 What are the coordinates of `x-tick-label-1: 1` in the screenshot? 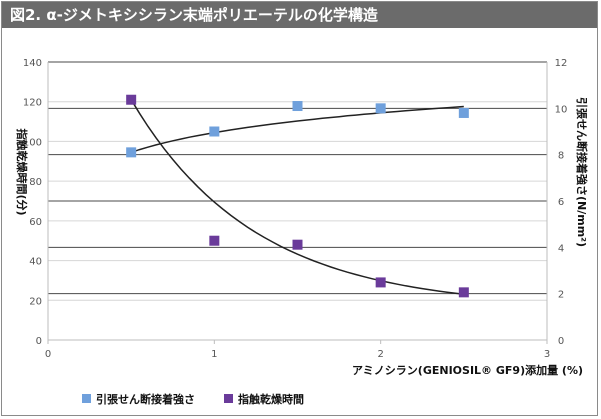 It's located at (214, 354).